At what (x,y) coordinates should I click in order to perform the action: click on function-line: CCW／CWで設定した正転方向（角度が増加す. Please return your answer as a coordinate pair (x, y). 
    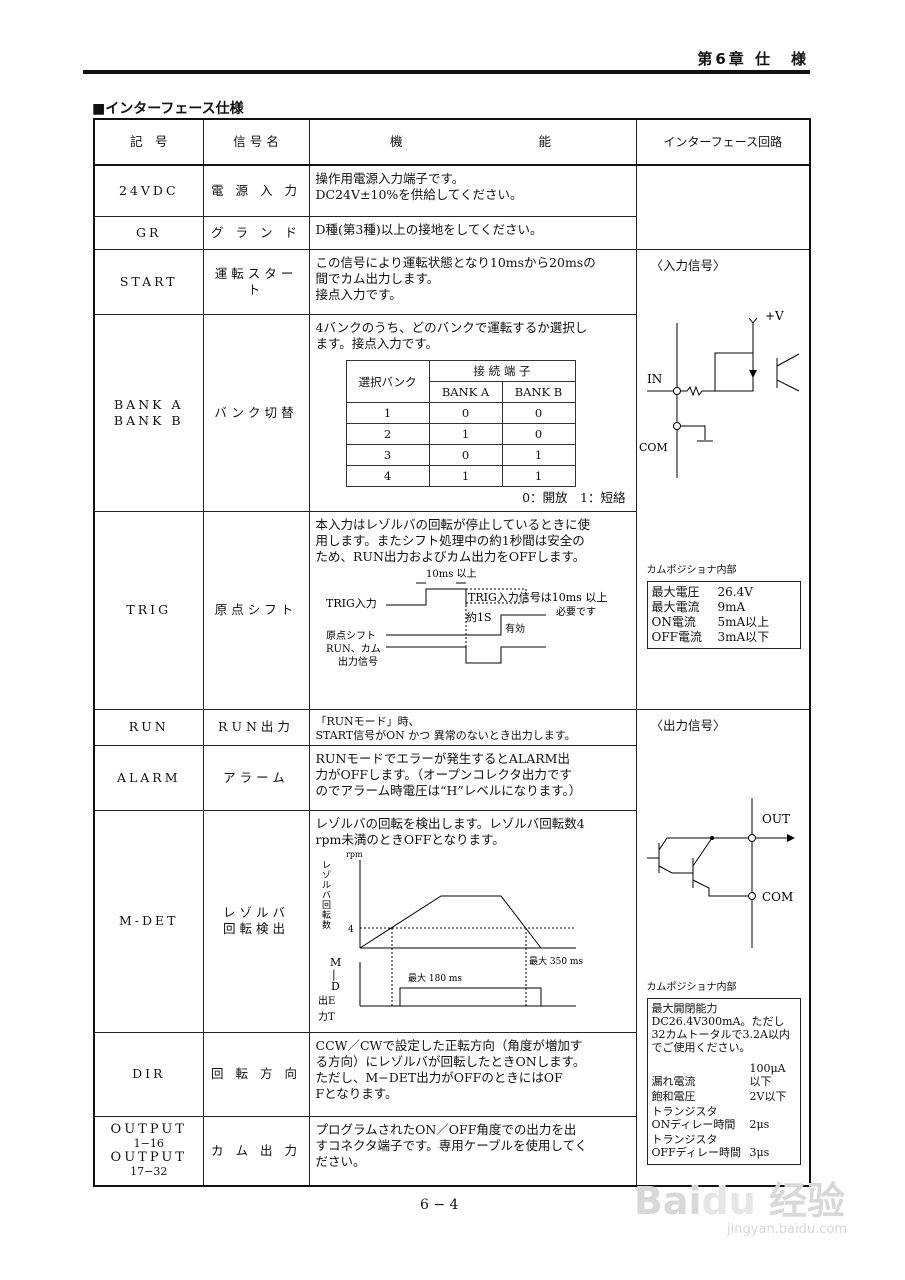
    Looking at the image, I should click on (449, 1045).